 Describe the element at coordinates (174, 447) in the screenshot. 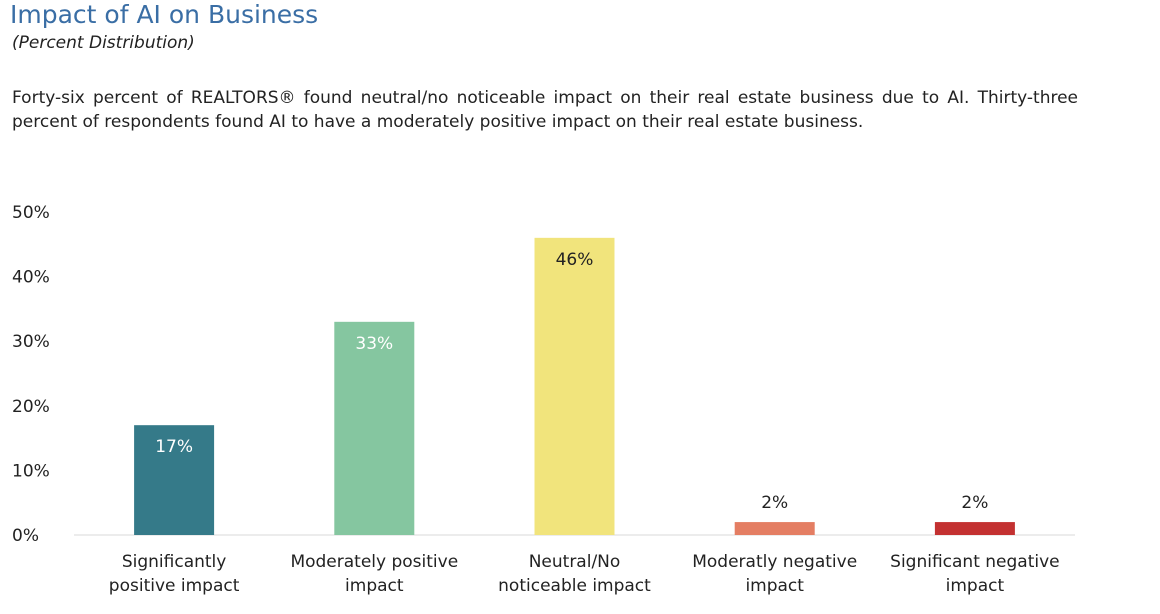

I see `data-label: 17%` at that location.